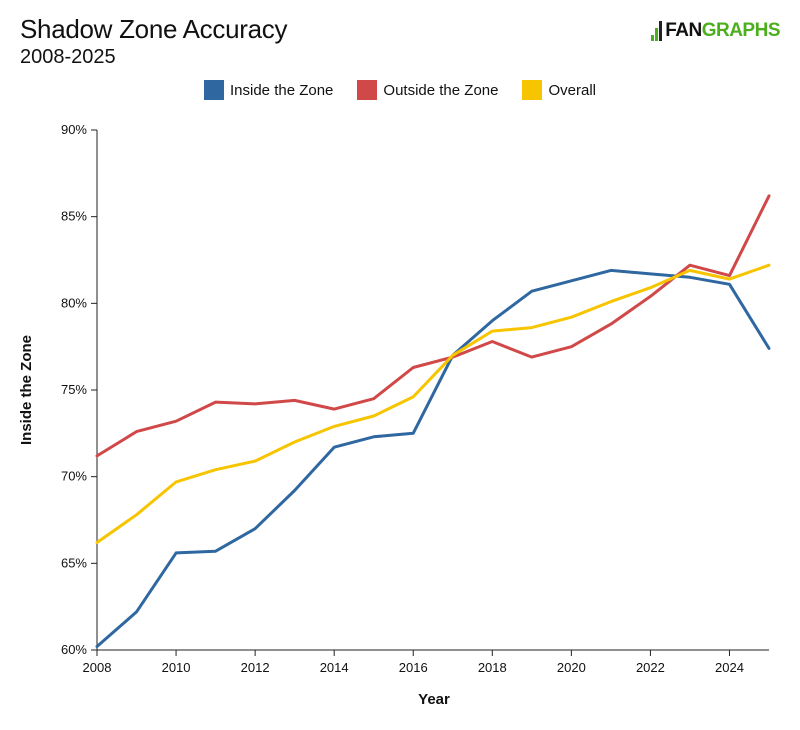 This screenshot has height=730, width=800. Describe the element at coordinates (729, 667) in the screenshot. I see `x-tick-label: 2024` at that location.